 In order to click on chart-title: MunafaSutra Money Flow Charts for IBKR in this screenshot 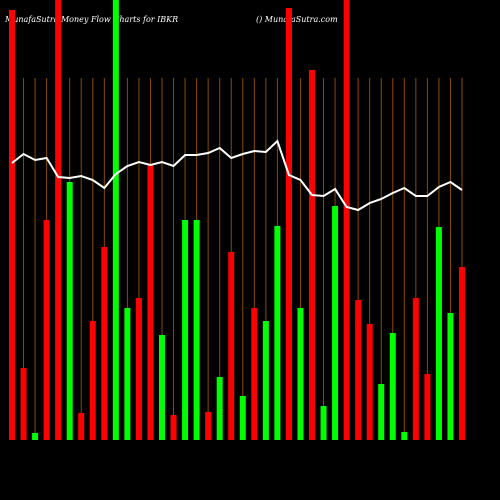, I will do `click(91, 19)`.